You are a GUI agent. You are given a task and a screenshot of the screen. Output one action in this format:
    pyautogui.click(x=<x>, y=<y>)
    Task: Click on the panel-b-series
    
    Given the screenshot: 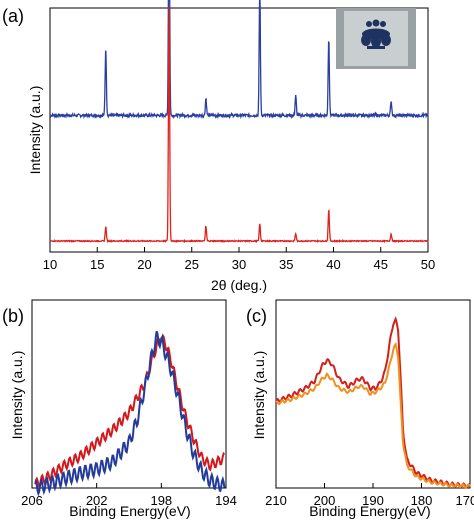 What is the action you would take?
    pyautogui.click(x=130, y=413)
    